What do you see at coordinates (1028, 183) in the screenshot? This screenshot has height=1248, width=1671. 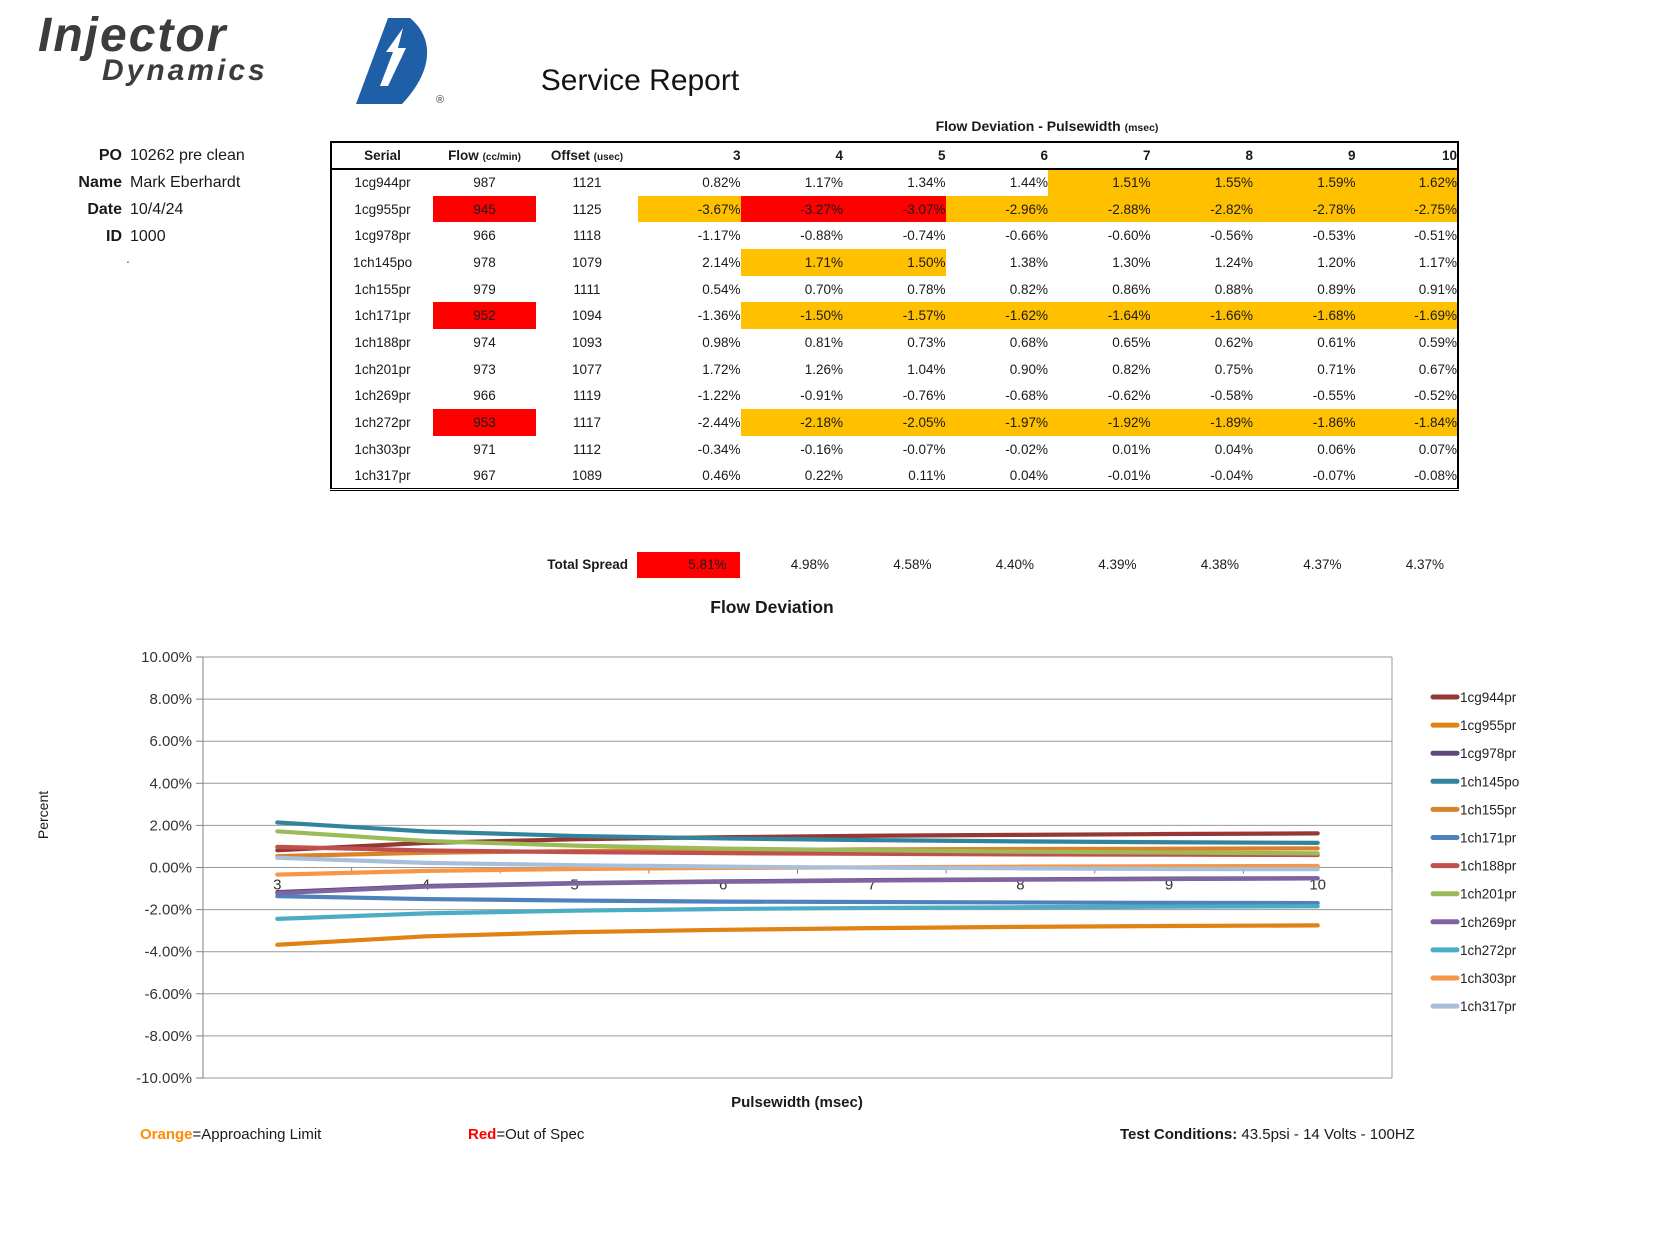 I see `deviation-cell: 1.44%` at bounding box center [1028, 183].